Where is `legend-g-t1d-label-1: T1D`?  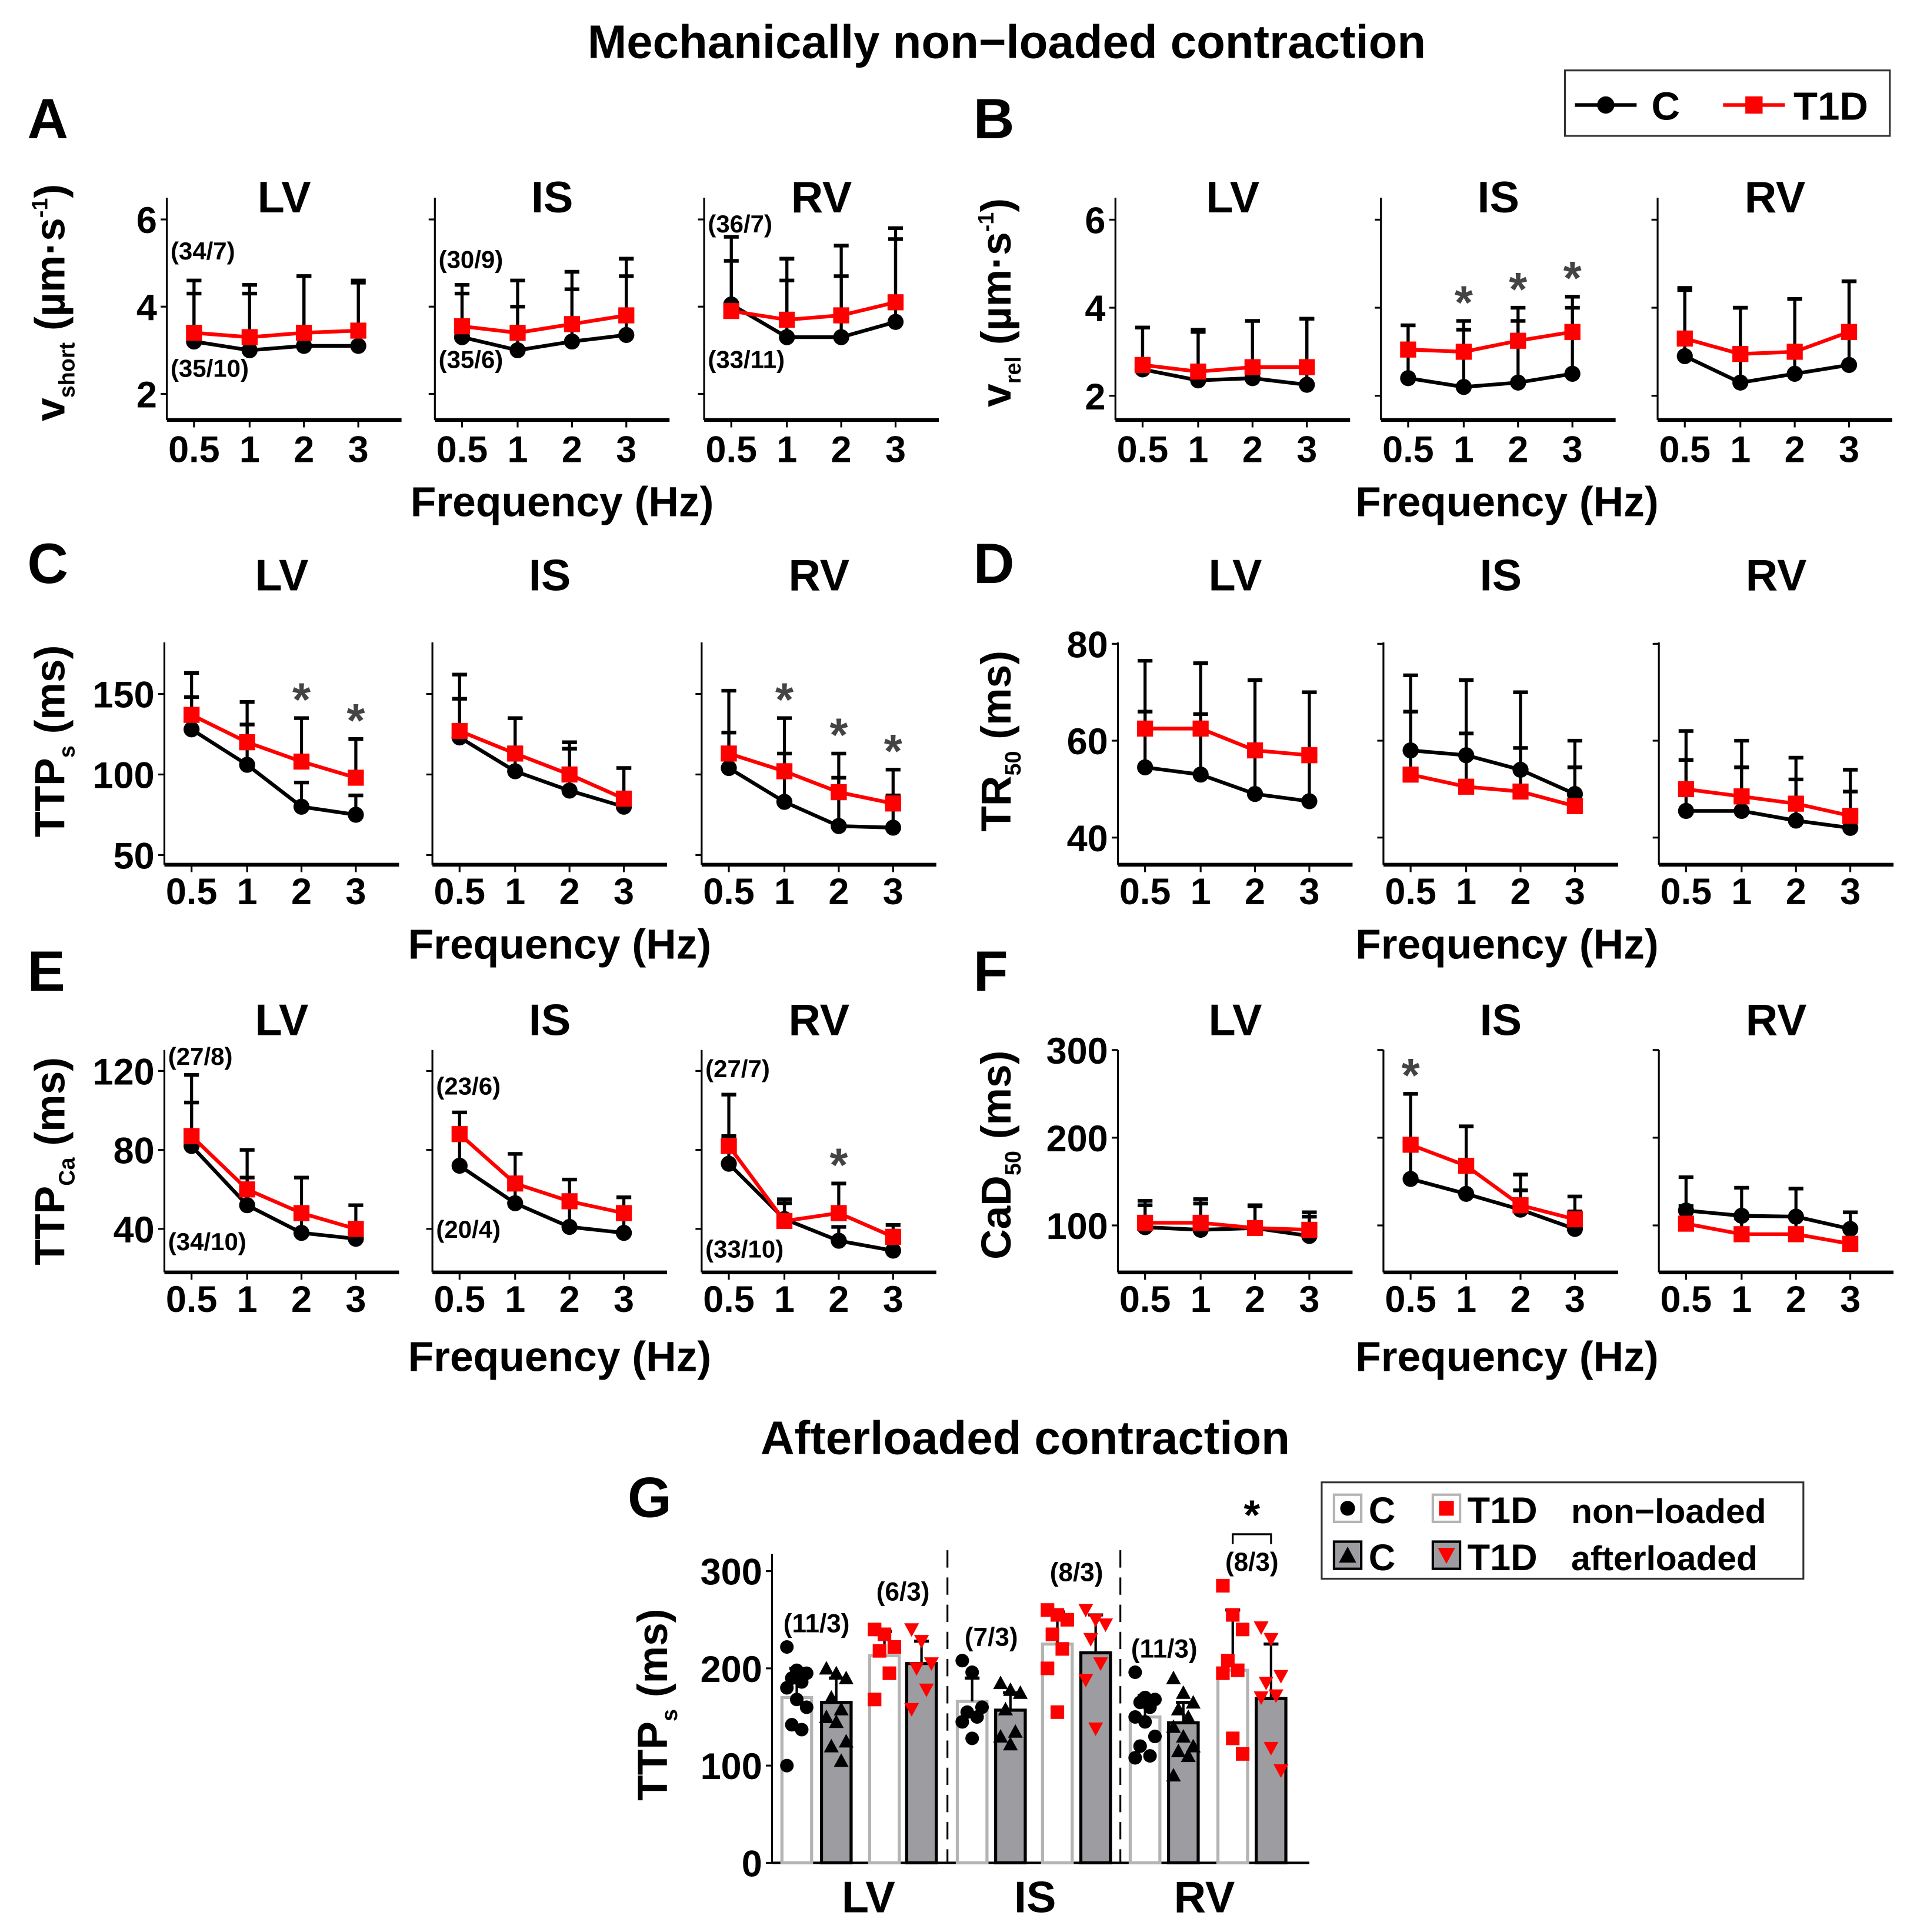
legend-g-t1d-label-1: T1D is located at coordinates (1503, 1510).